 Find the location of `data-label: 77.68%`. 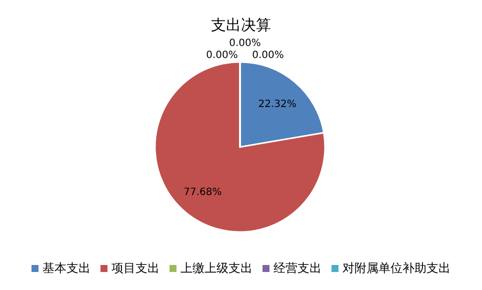

data-label: 77.68% is located at coordinates (203, 192).